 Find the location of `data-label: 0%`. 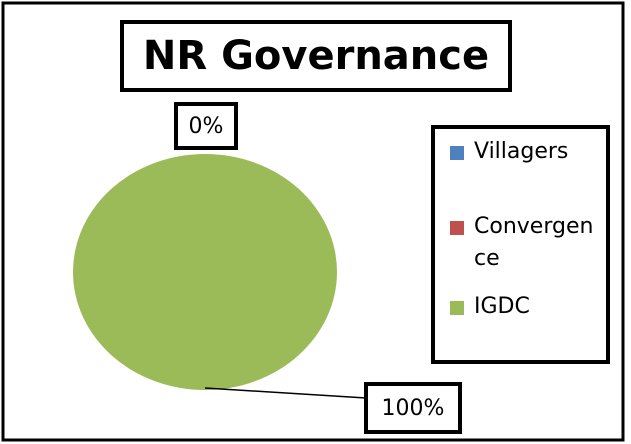

data-label: 0% is located at coordinates (206, 126).